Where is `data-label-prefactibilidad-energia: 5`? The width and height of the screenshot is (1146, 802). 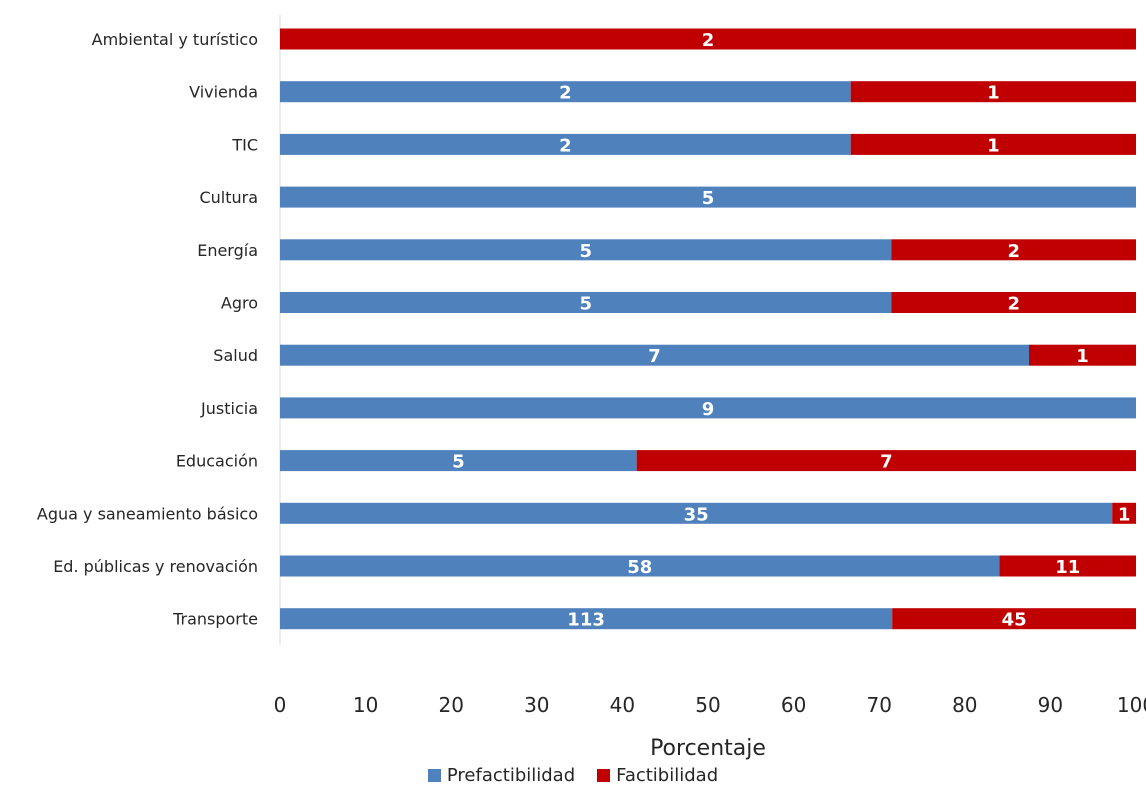 data-label-prefactibilidad-energia: 5 is located at coordinates (585, 251).